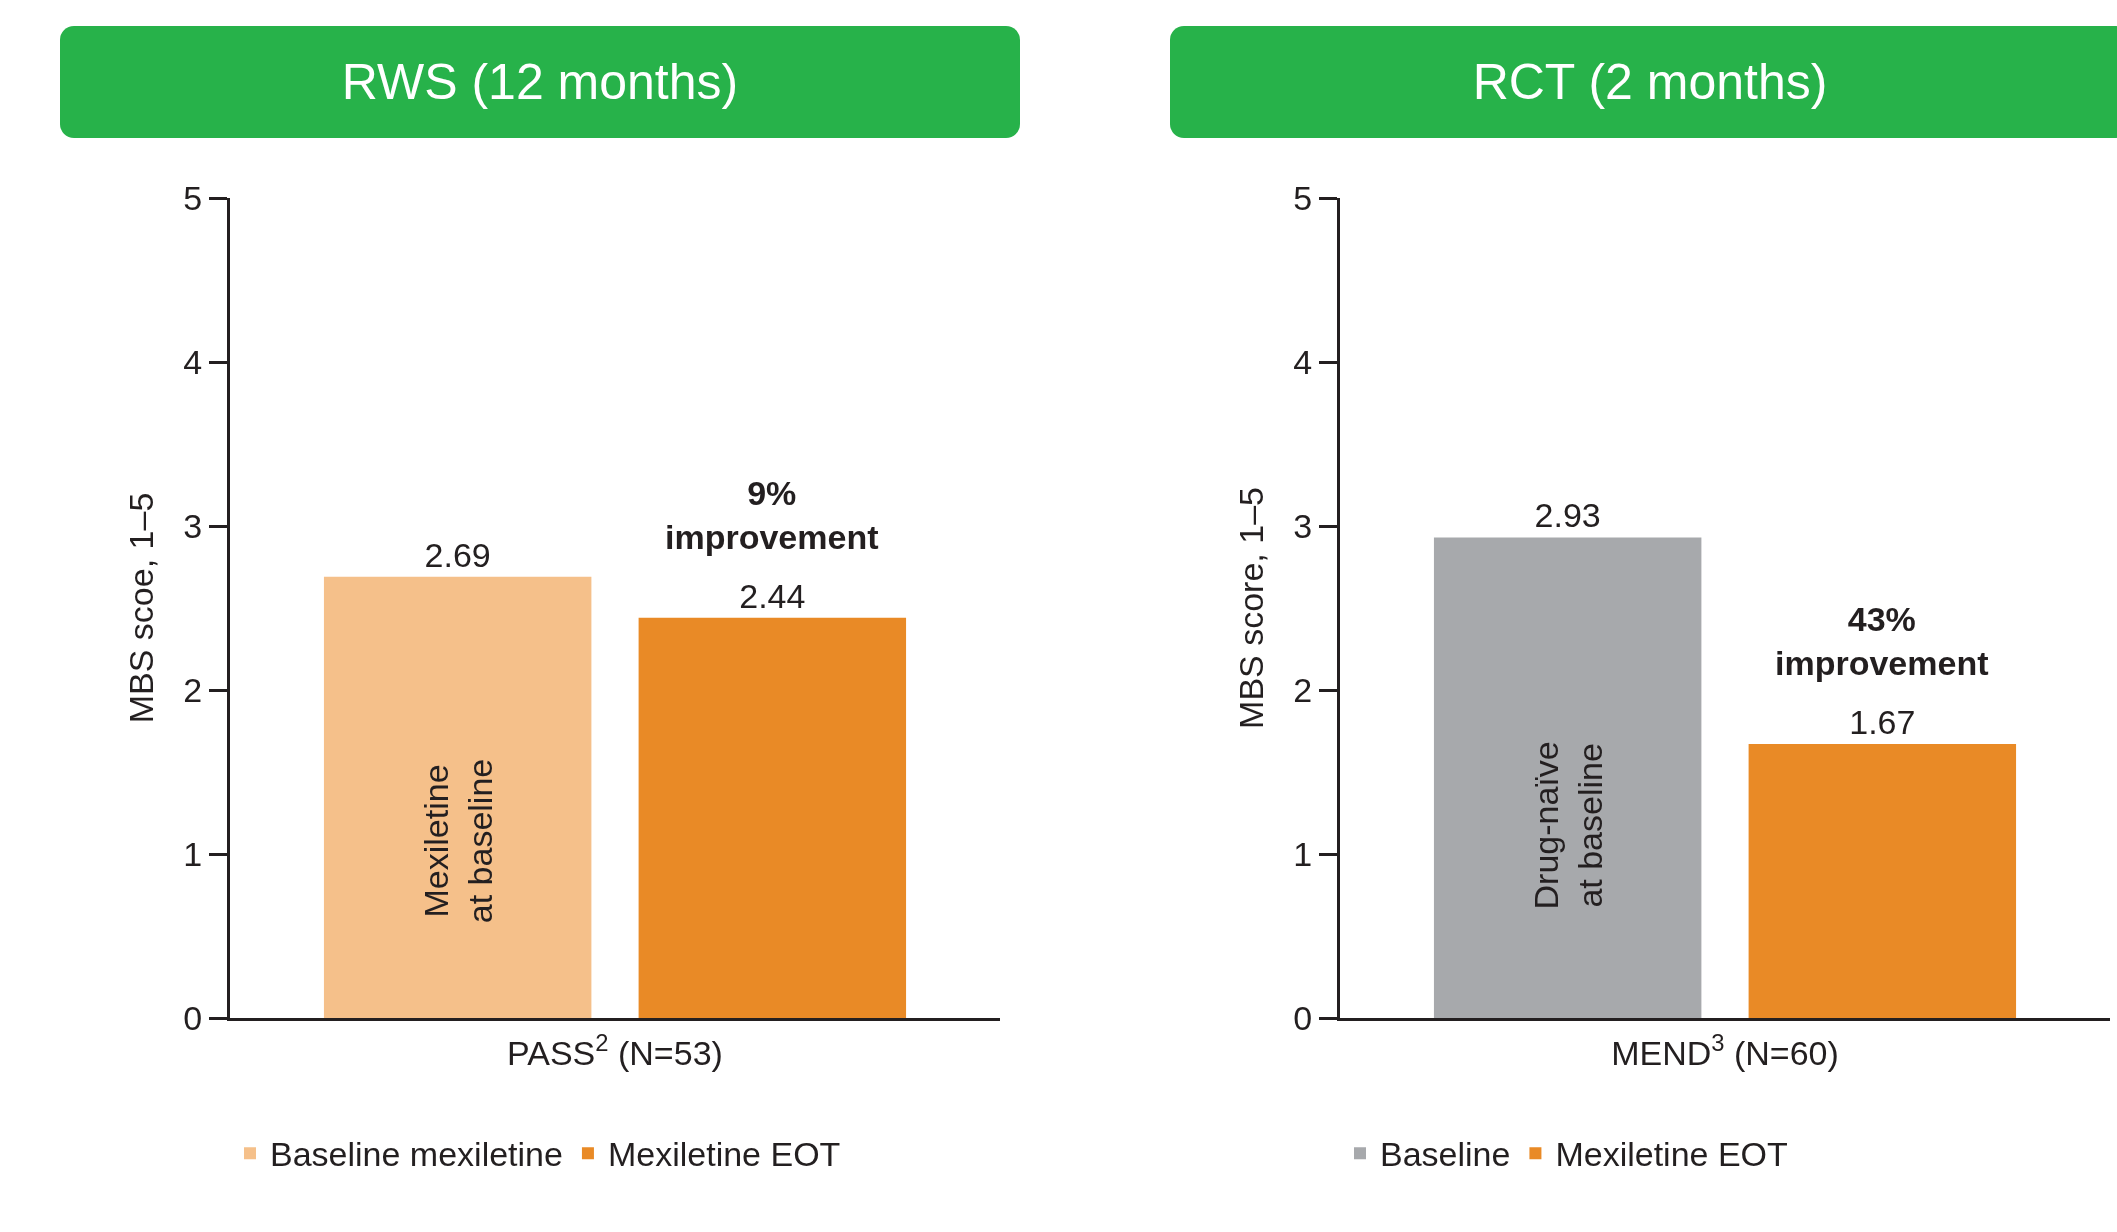 This screenshot has height=1232, width=2117. What do you see at coordinates (772, 515) in the screenshot?
I see `annotation: 9% improvement` at bounding box center [772, 515].